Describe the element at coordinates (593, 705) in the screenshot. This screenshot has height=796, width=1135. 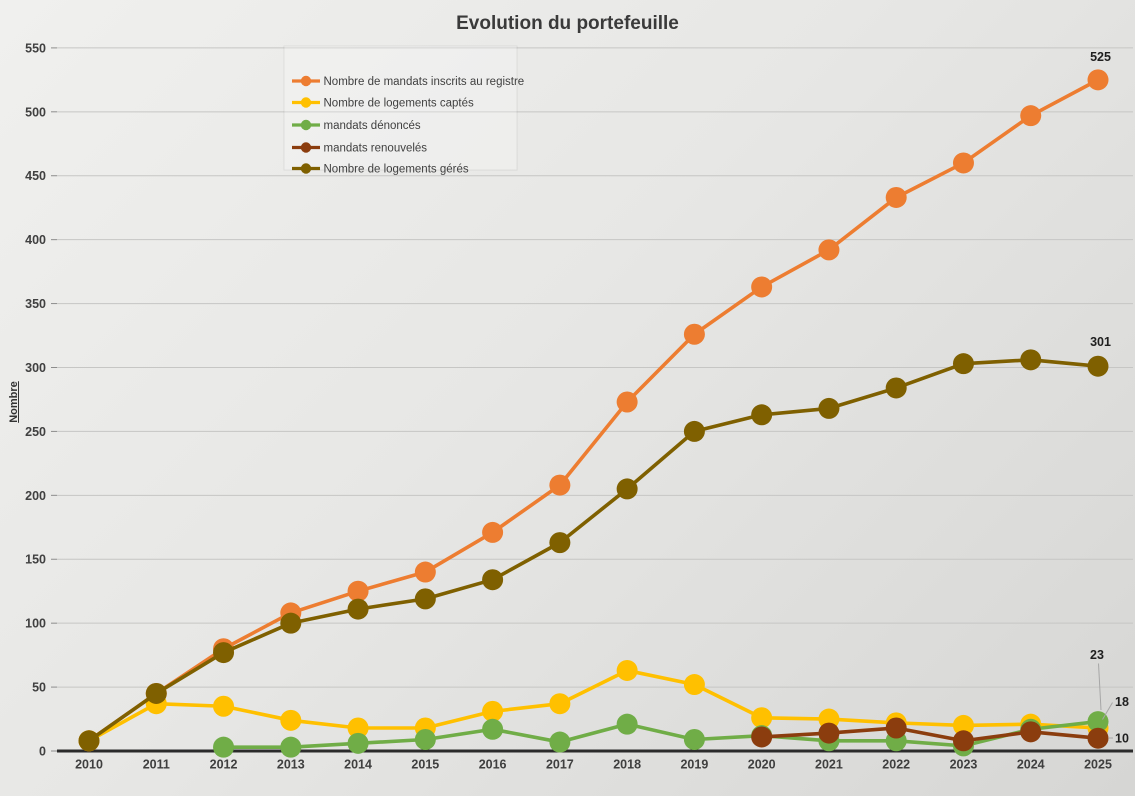
I see `series-line-logements-captes` at that location.